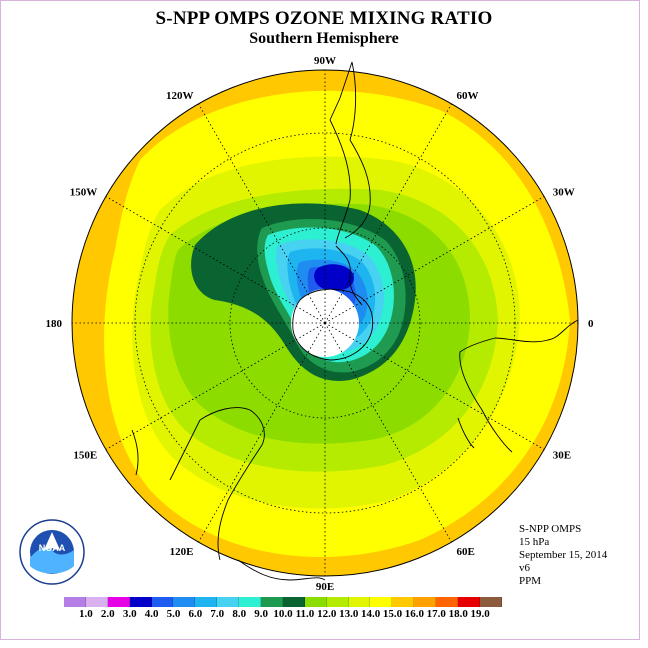 The width and height of the screenshot is (648, 648). Describe the element at coordinates (281, 570) in the screenshot. I see `coastline-asia` at that location.